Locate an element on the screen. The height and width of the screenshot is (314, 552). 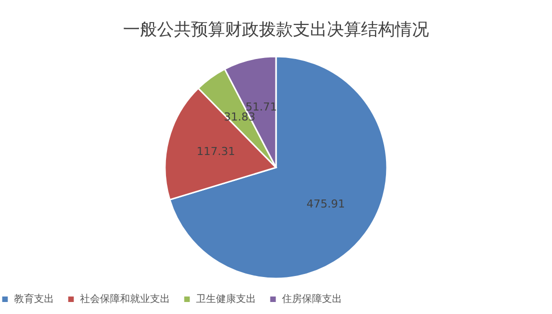
legend-label: 教育支出 is located at coordinates (34, 299).